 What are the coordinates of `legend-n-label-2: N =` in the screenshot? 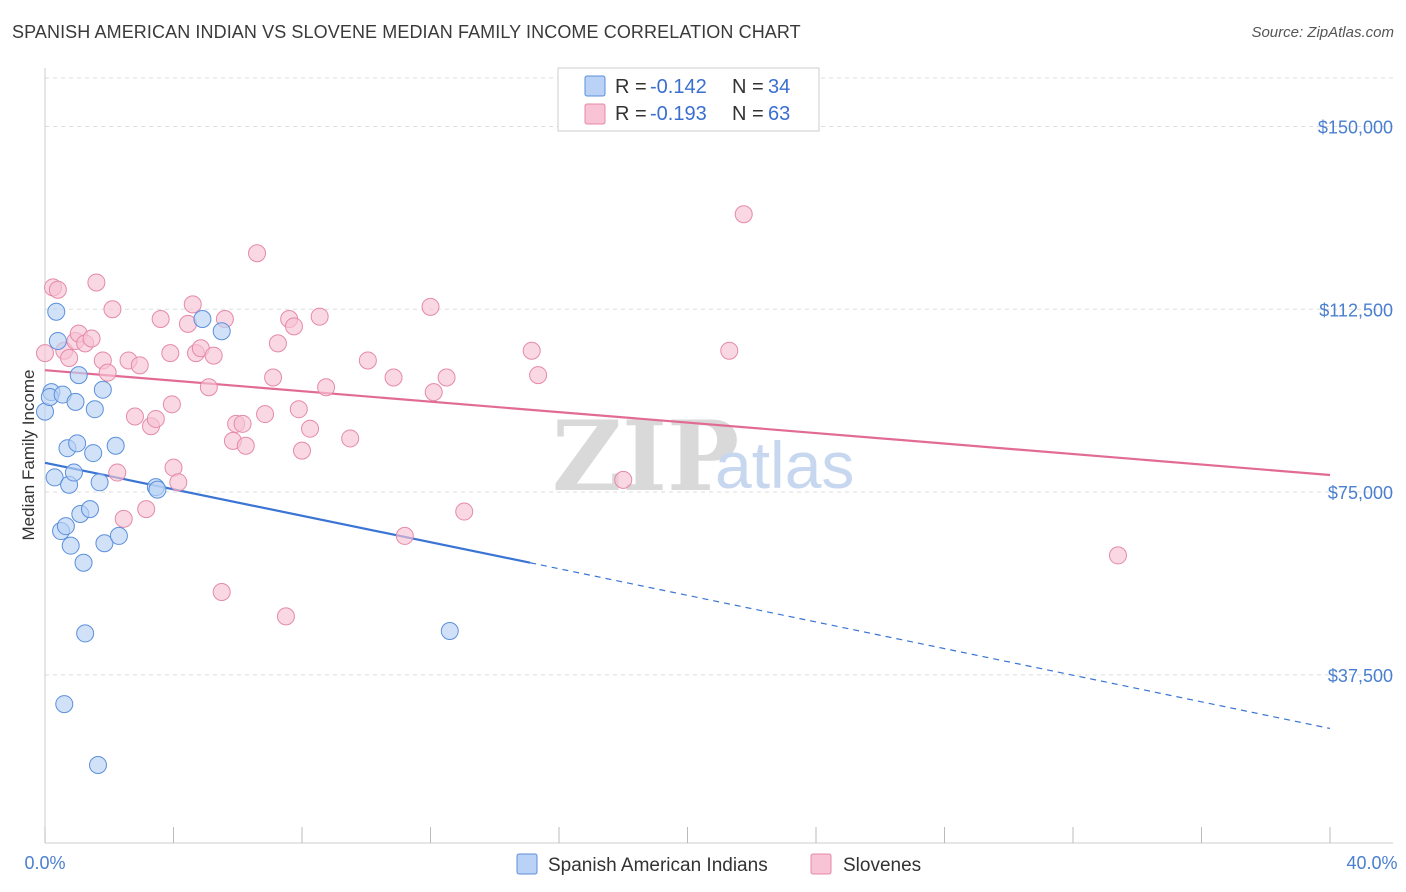 It's located at (748, 114).